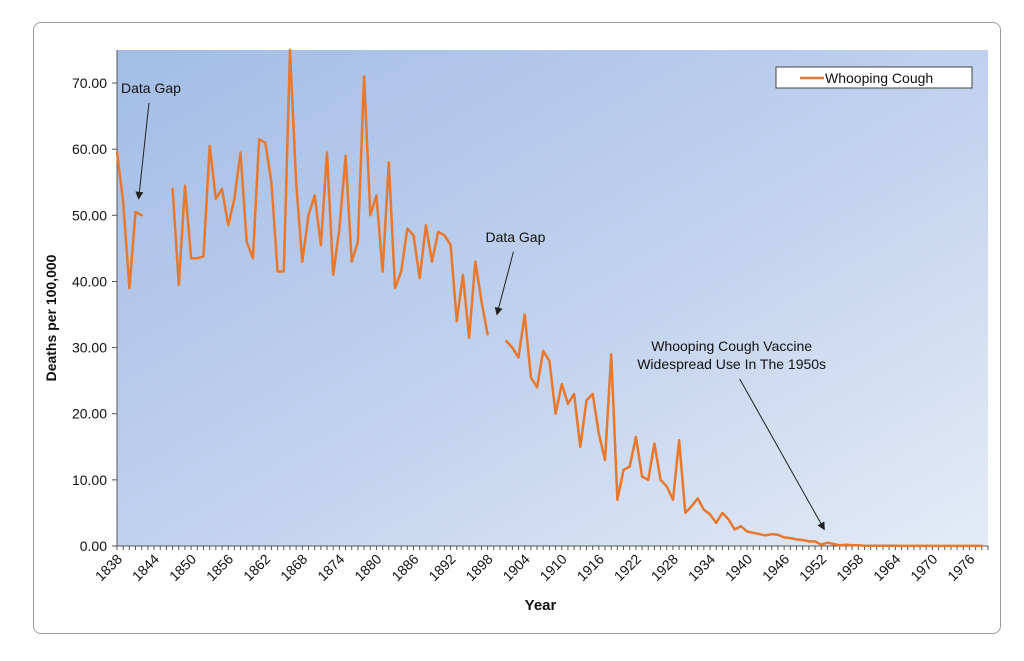 Image resolution: width=1024 pixels, height=661 pixels. What do you see at coordinates (731, 346) in the screenshot?
I see `annotation-text: Whooping Cough Vaccine` at bounding box center [731, 346].